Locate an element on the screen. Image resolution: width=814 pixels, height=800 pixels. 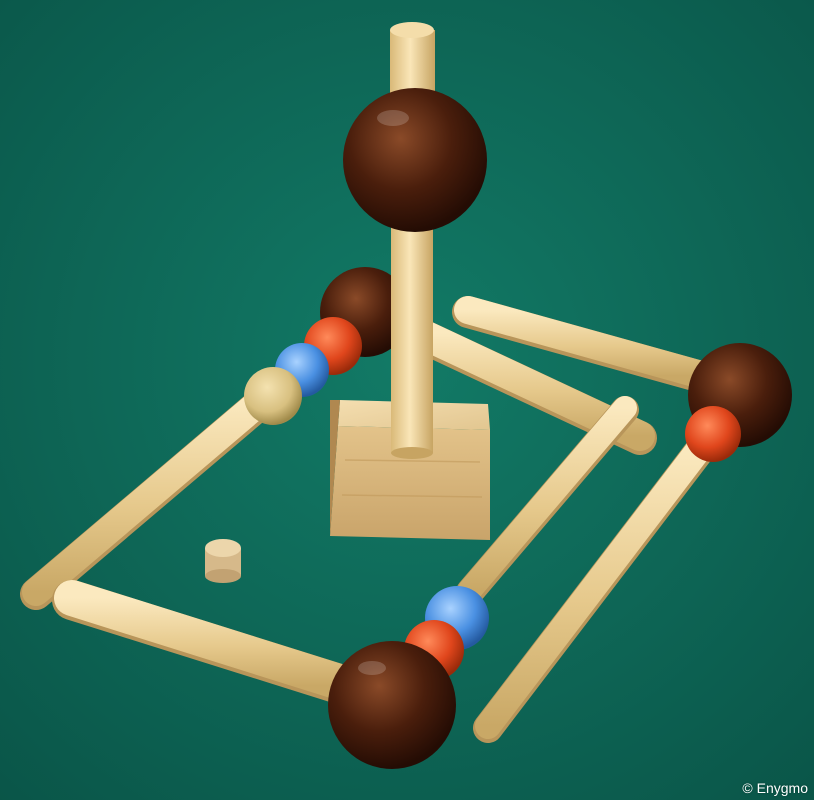
dowel-right-front is located at coordinates (594, 589).